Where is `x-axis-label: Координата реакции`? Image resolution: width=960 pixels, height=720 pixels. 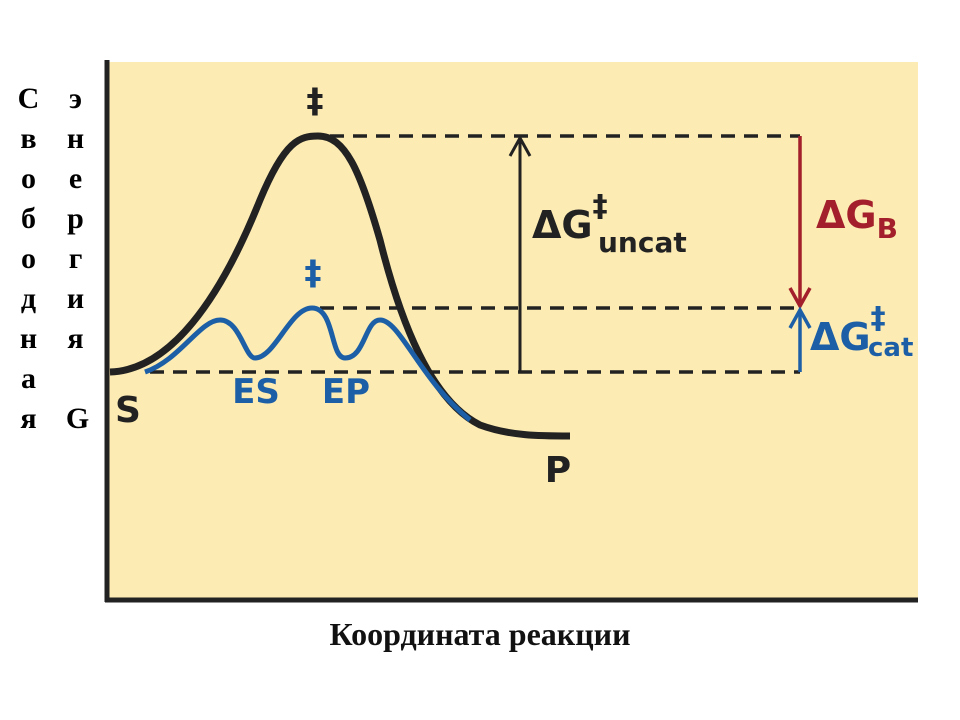 x-axis-label: Координата реакции is located at coordinates (479, 634).